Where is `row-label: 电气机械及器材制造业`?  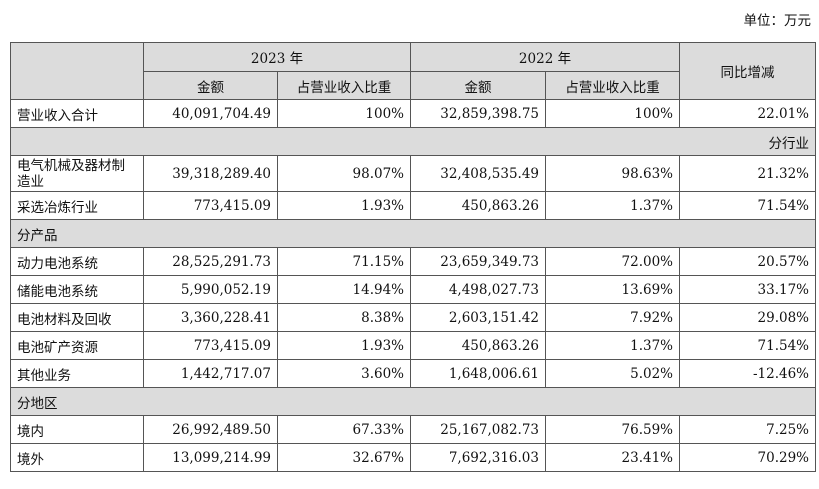
row-label: 电气机械及器材制造业 is located at coordinates (77, 173).